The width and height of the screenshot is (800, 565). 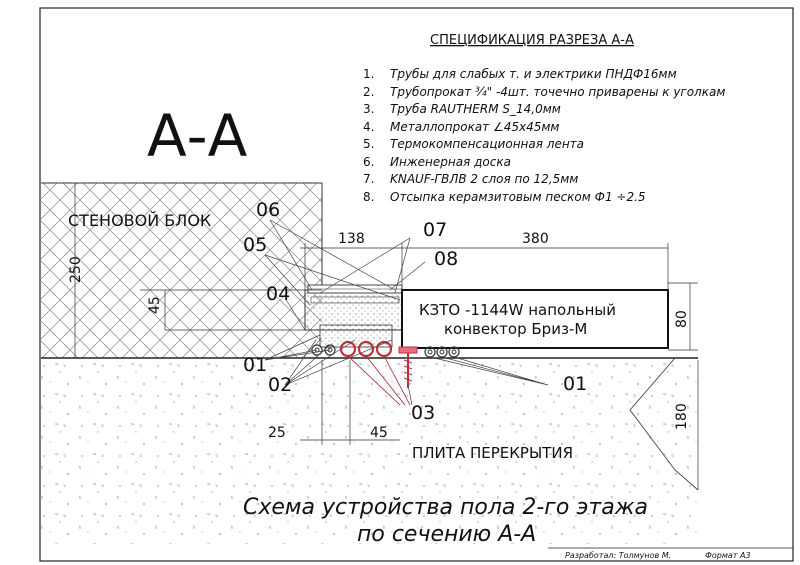 I want to click on developer-label: Разработал: Толмунов М., so click(x=618, y=555).